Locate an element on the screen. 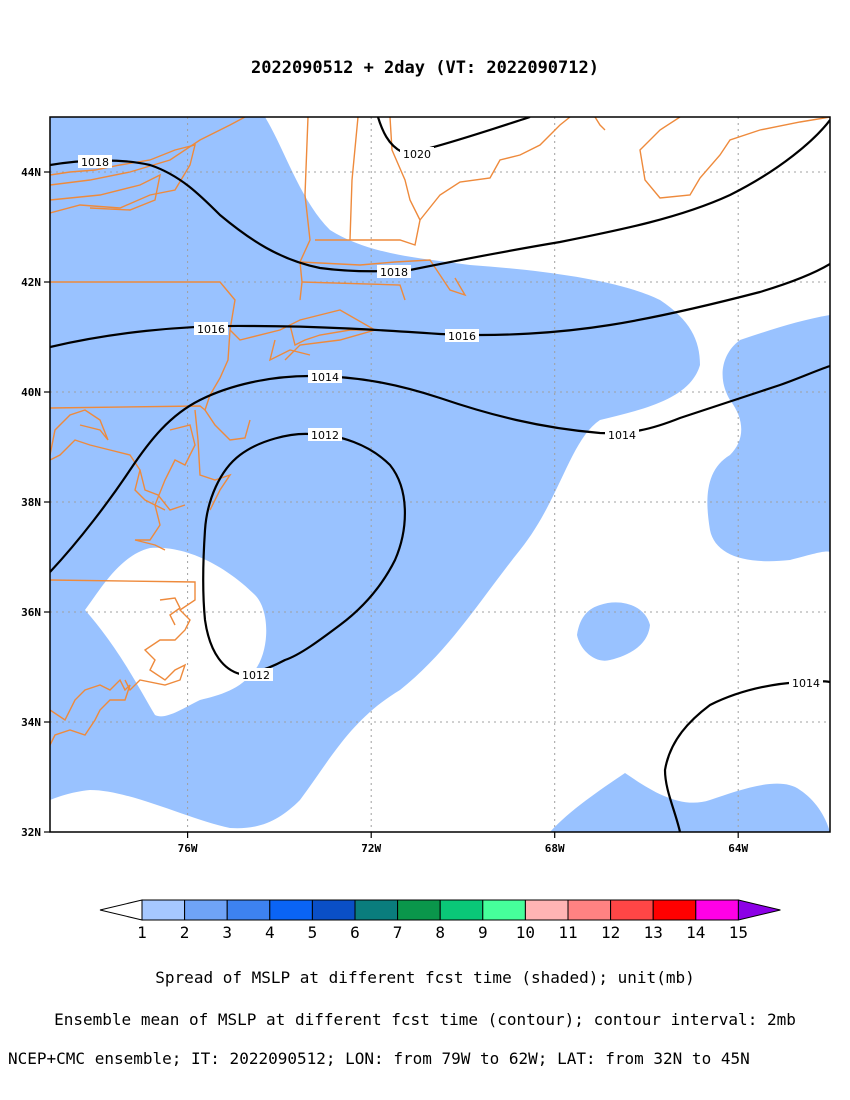  colorbar-label: 8 is located at coordinates (440, 932).